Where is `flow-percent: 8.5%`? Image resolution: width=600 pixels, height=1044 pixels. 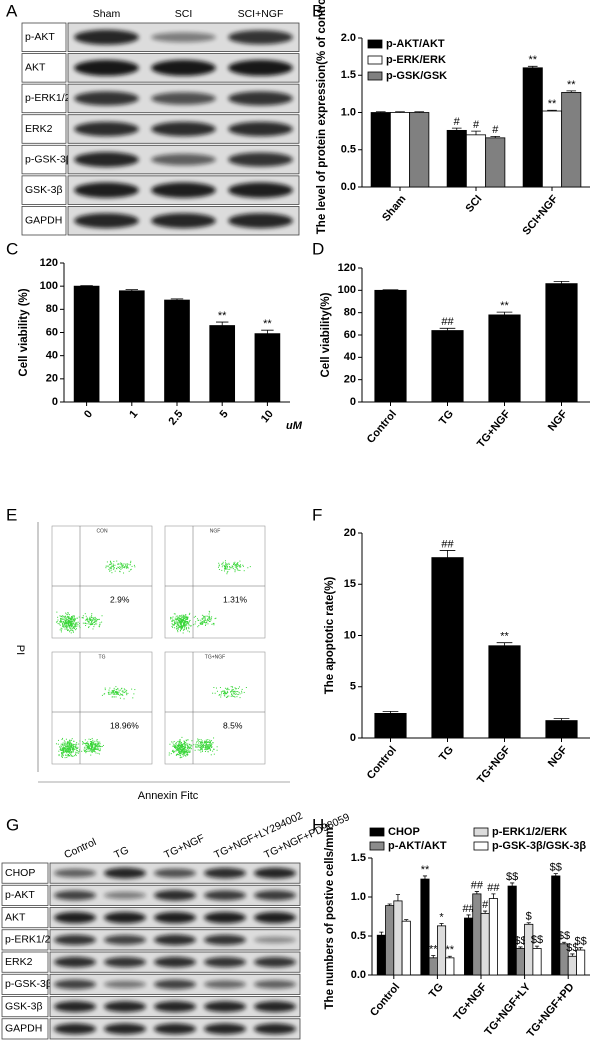
flow-percent: 8.5% is located at coordinates (233, 725).